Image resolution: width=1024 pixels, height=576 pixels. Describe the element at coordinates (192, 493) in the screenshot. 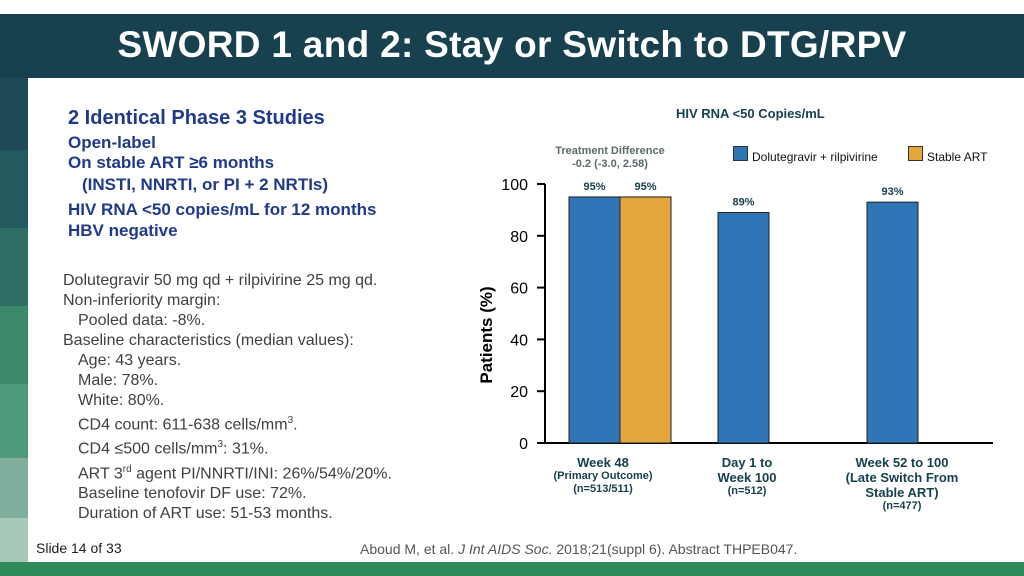

I see `design-tenofovir: Baseline tenofovir DF use: 72%.` at that location.